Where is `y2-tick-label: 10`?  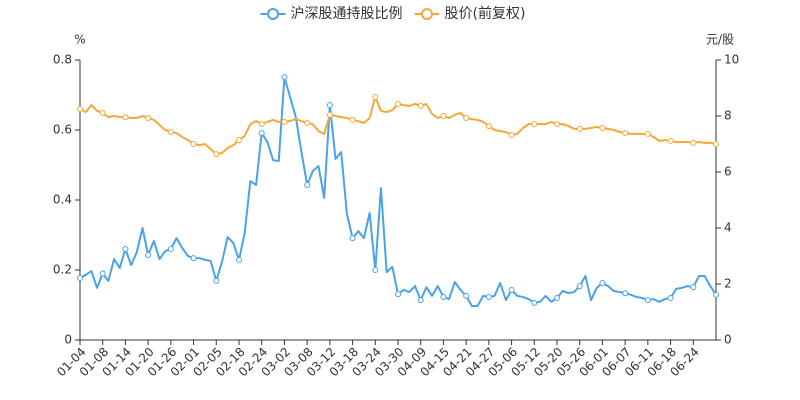
y2-tick-label: 10 is located at coordinates (731, 60).